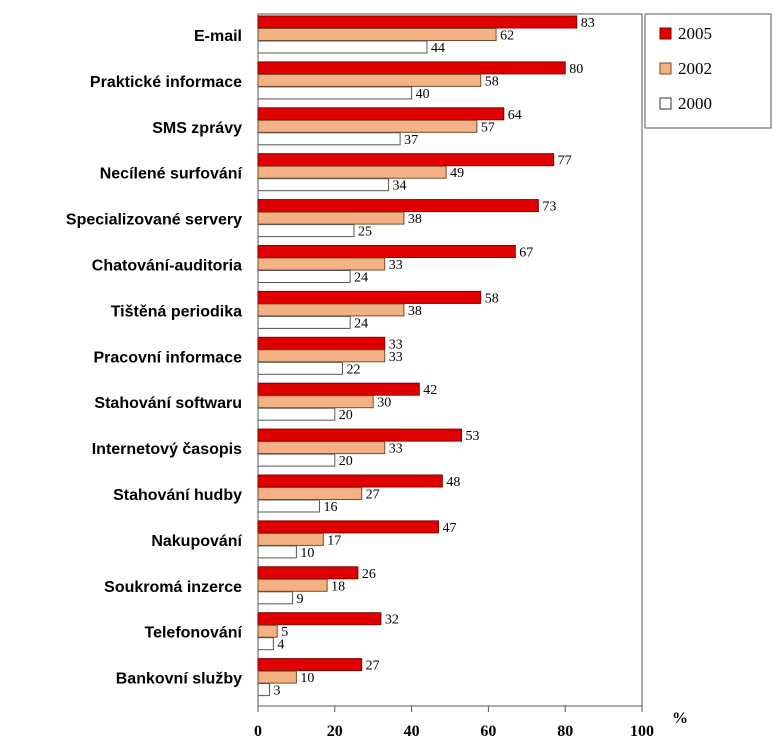  I want to click on value-label-2005-stahovani-hudby: 48, so click(453, 482).